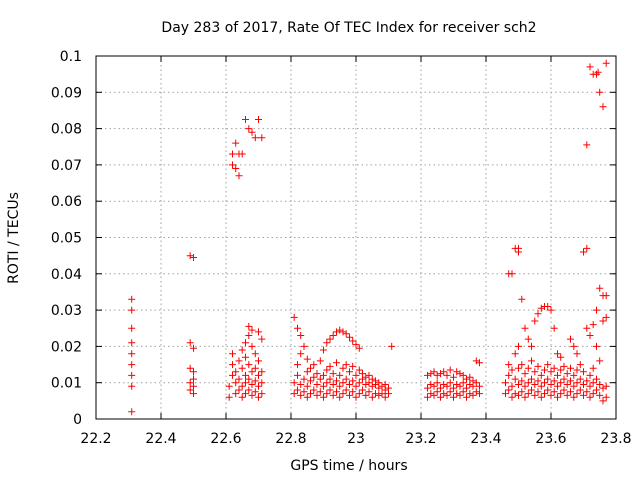 Image resolution: width=640 pixels, height=480 pixels. What do you see at coordinates (225, 439) in the screenshot?
I see `x-tick-label: 22.6` at bounding box center [225, 439].